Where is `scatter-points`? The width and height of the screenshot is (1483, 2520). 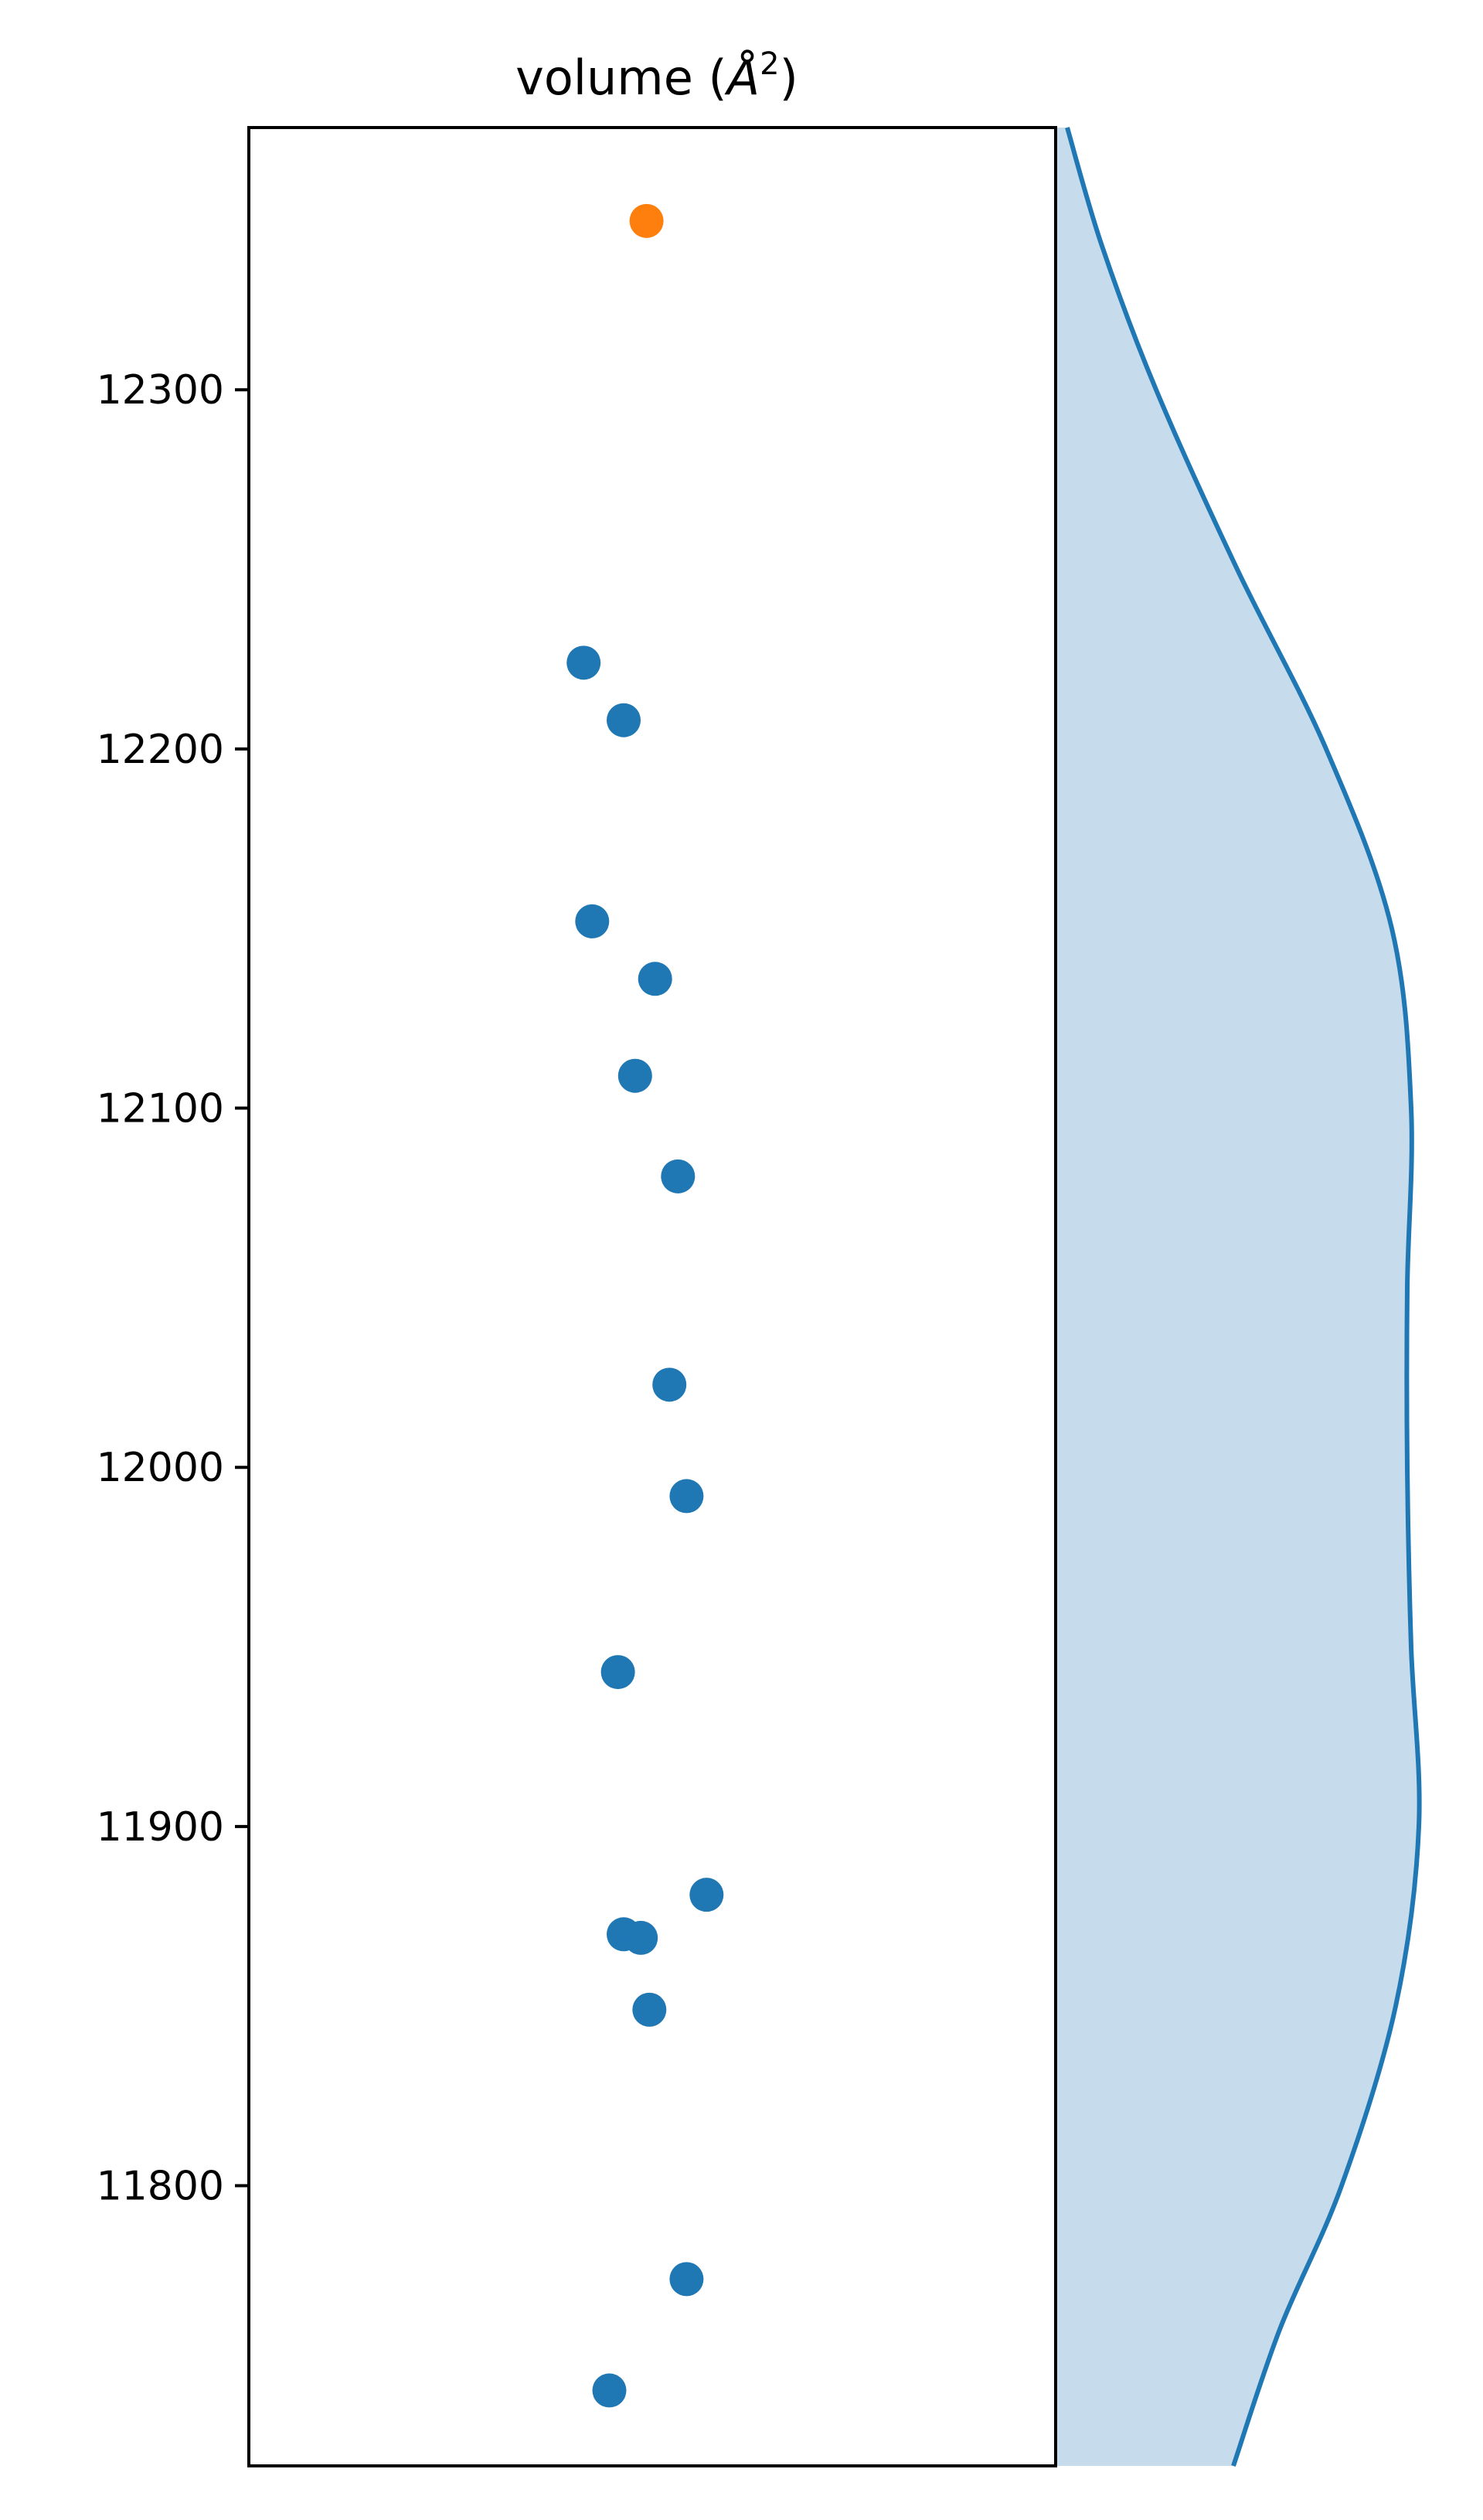
scatter-points is located at coordinates (645, 1305).